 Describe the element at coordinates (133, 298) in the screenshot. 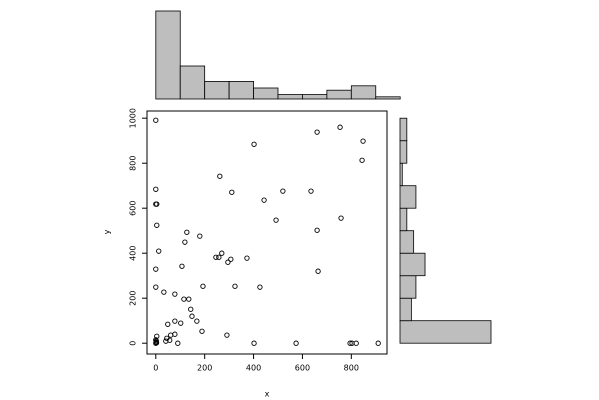

I see `y-tick-label: 200` at that location.